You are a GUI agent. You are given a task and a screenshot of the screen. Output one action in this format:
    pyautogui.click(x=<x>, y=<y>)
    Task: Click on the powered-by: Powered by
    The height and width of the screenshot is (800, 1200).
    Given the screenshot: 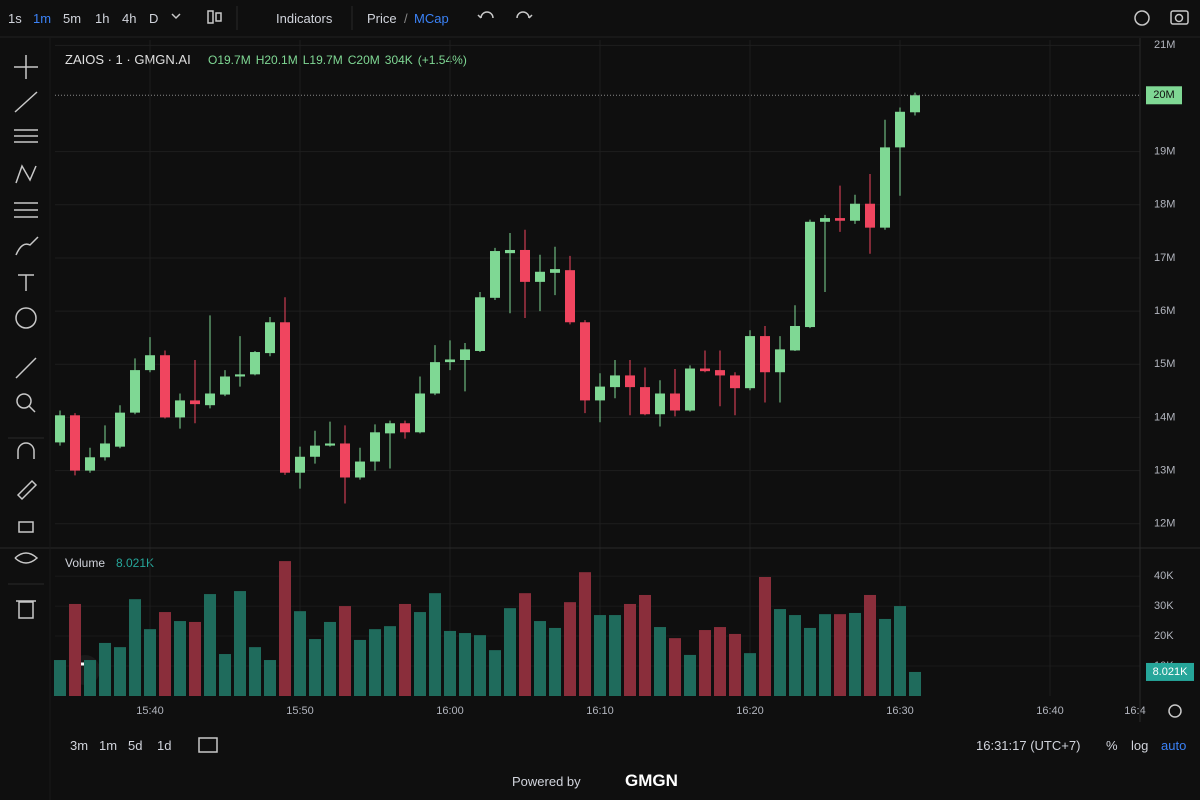 What is the action you would take?
    pyautogui.click(x=546, y=781)
    